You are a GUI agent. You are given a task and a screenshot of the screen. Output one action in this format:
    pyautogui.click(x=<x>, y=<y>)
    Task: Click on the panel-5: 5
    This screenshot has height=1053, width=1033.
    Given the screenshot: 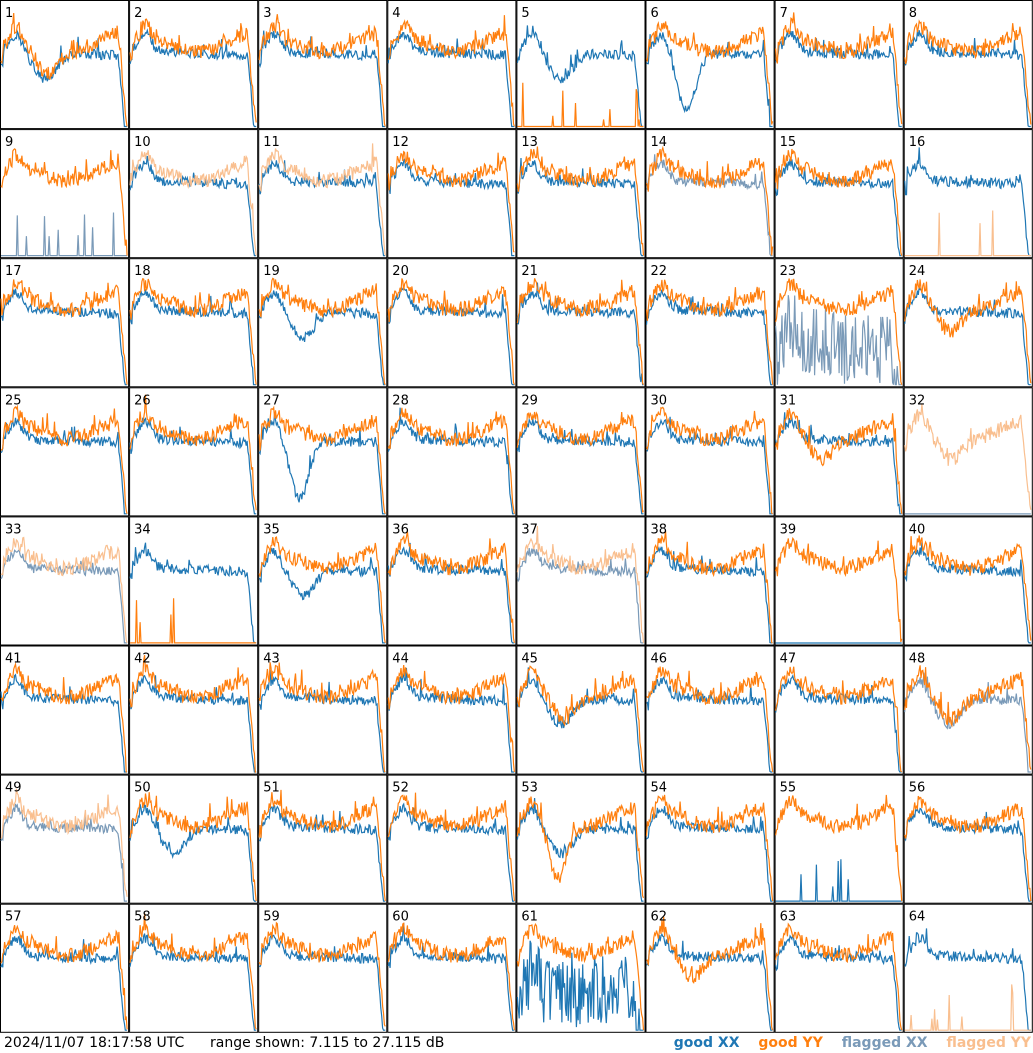 What is the action you would take?
    pyautogui.click(x=581, y=65)
    